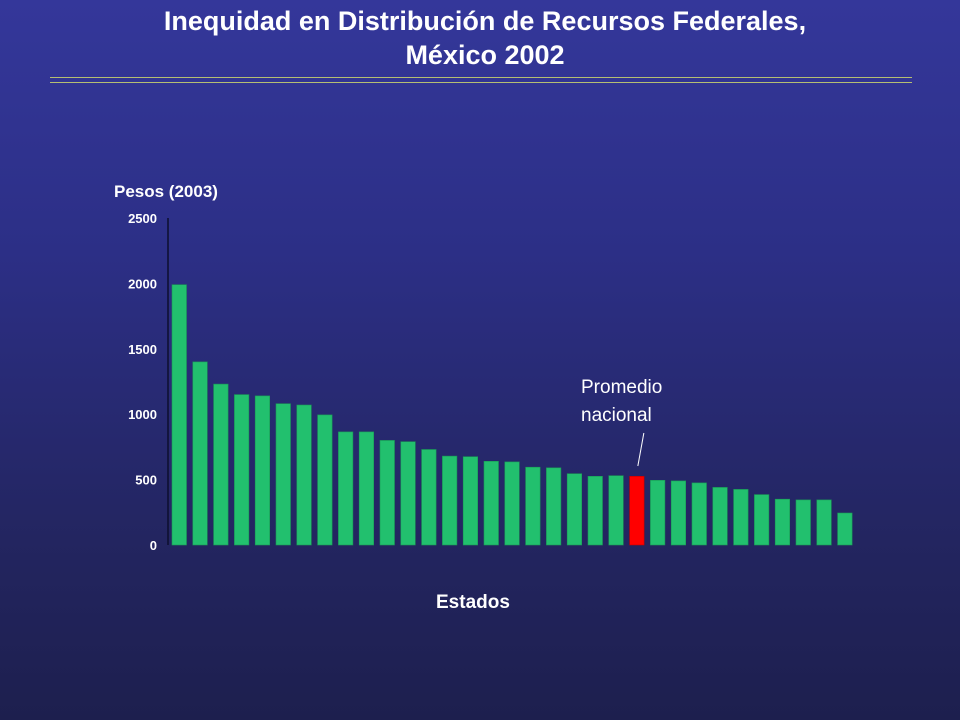 The height and width of the screenshot is (720, 960). I want to click on bar-promedio-nacional, so click(637, 510).